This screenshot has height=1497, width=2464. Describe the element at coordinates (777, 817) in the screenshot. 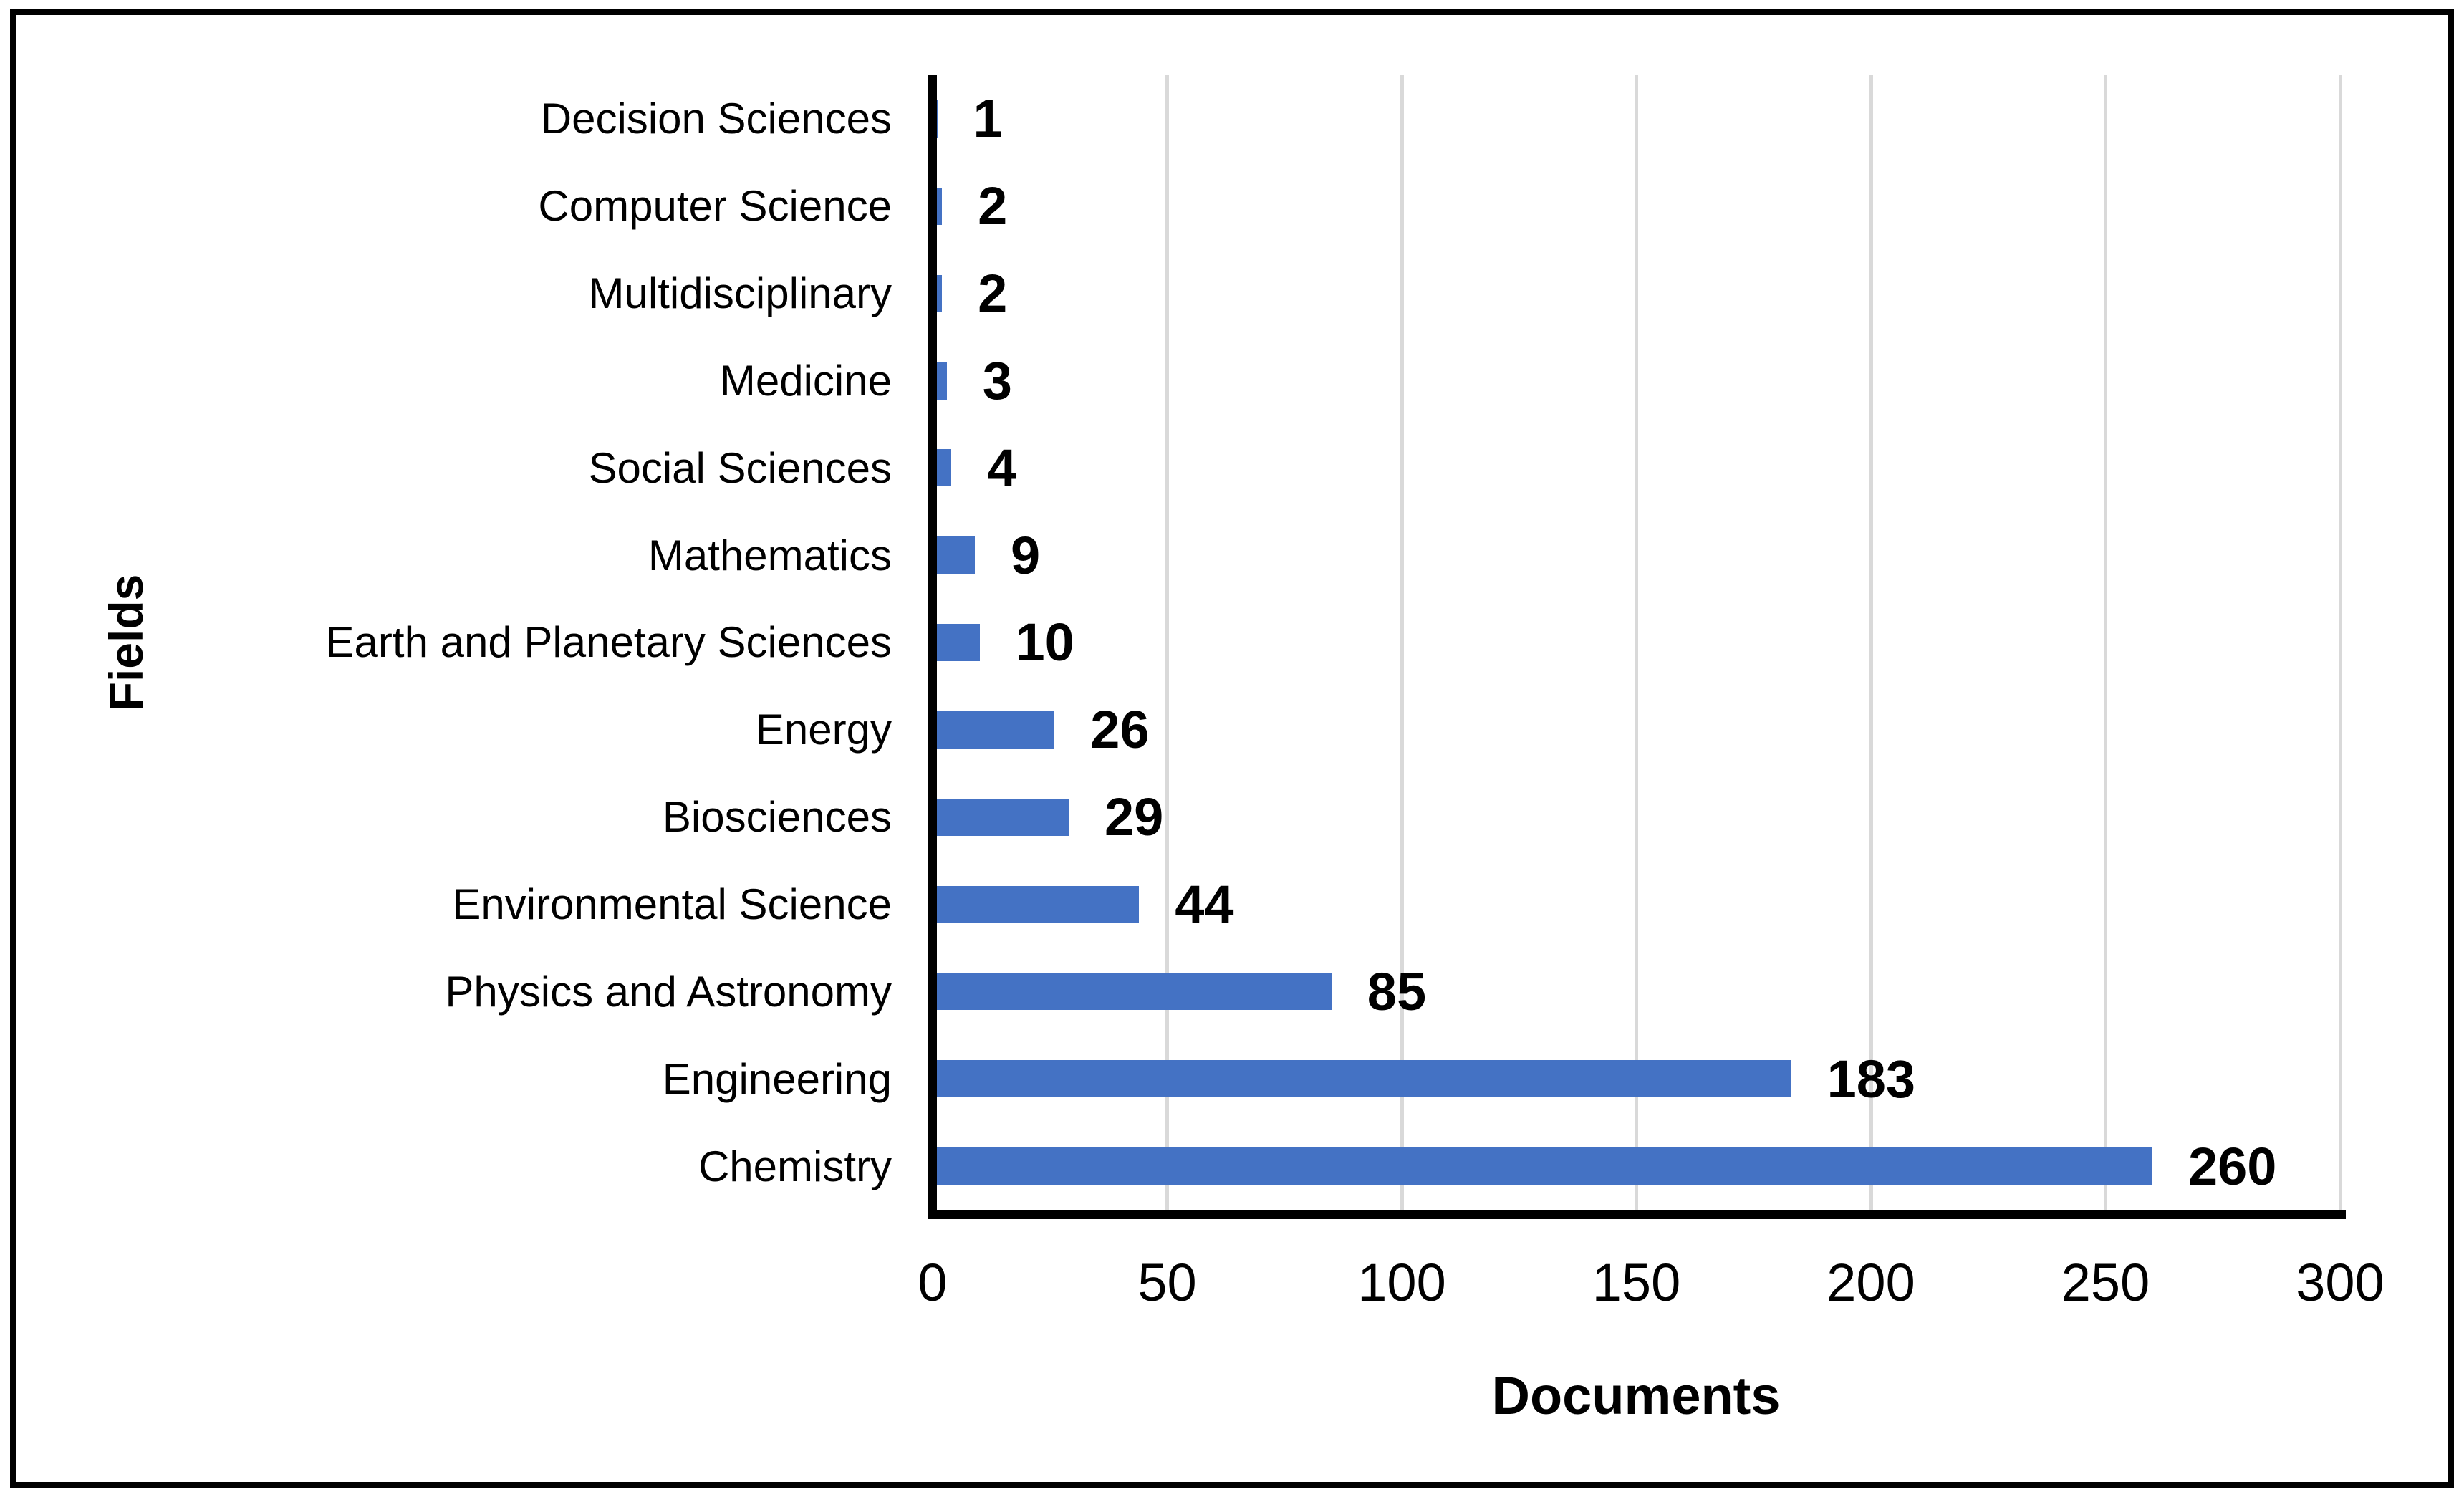

I see `category-label: Biosciences` at that location.